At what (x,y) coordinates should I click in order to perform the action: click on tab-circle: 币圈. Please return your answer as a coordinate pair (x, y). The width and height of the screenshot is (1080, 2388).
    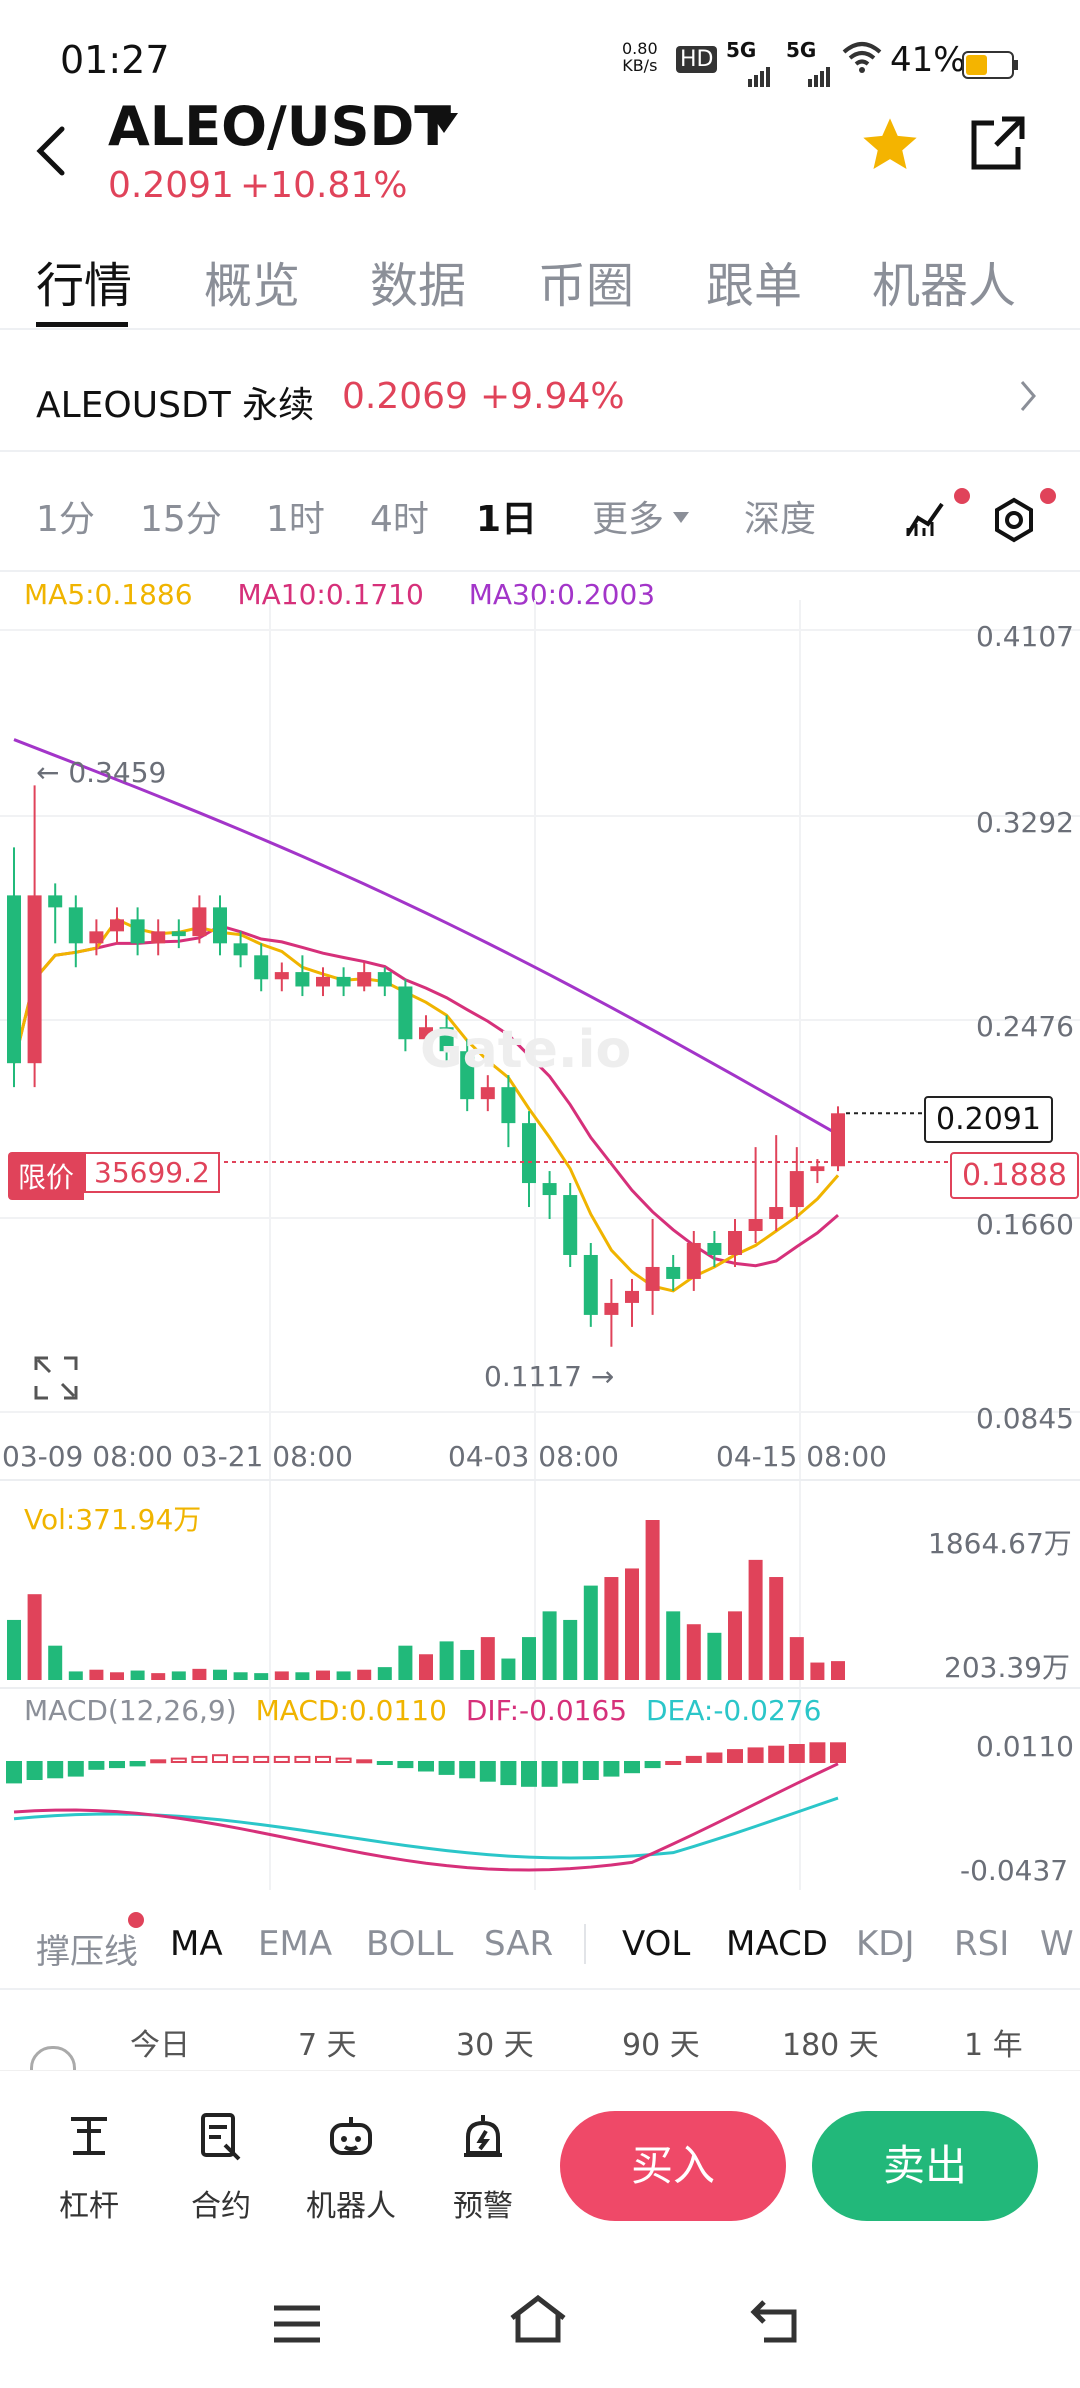
    Looking at the image, I should click on (586, 286).